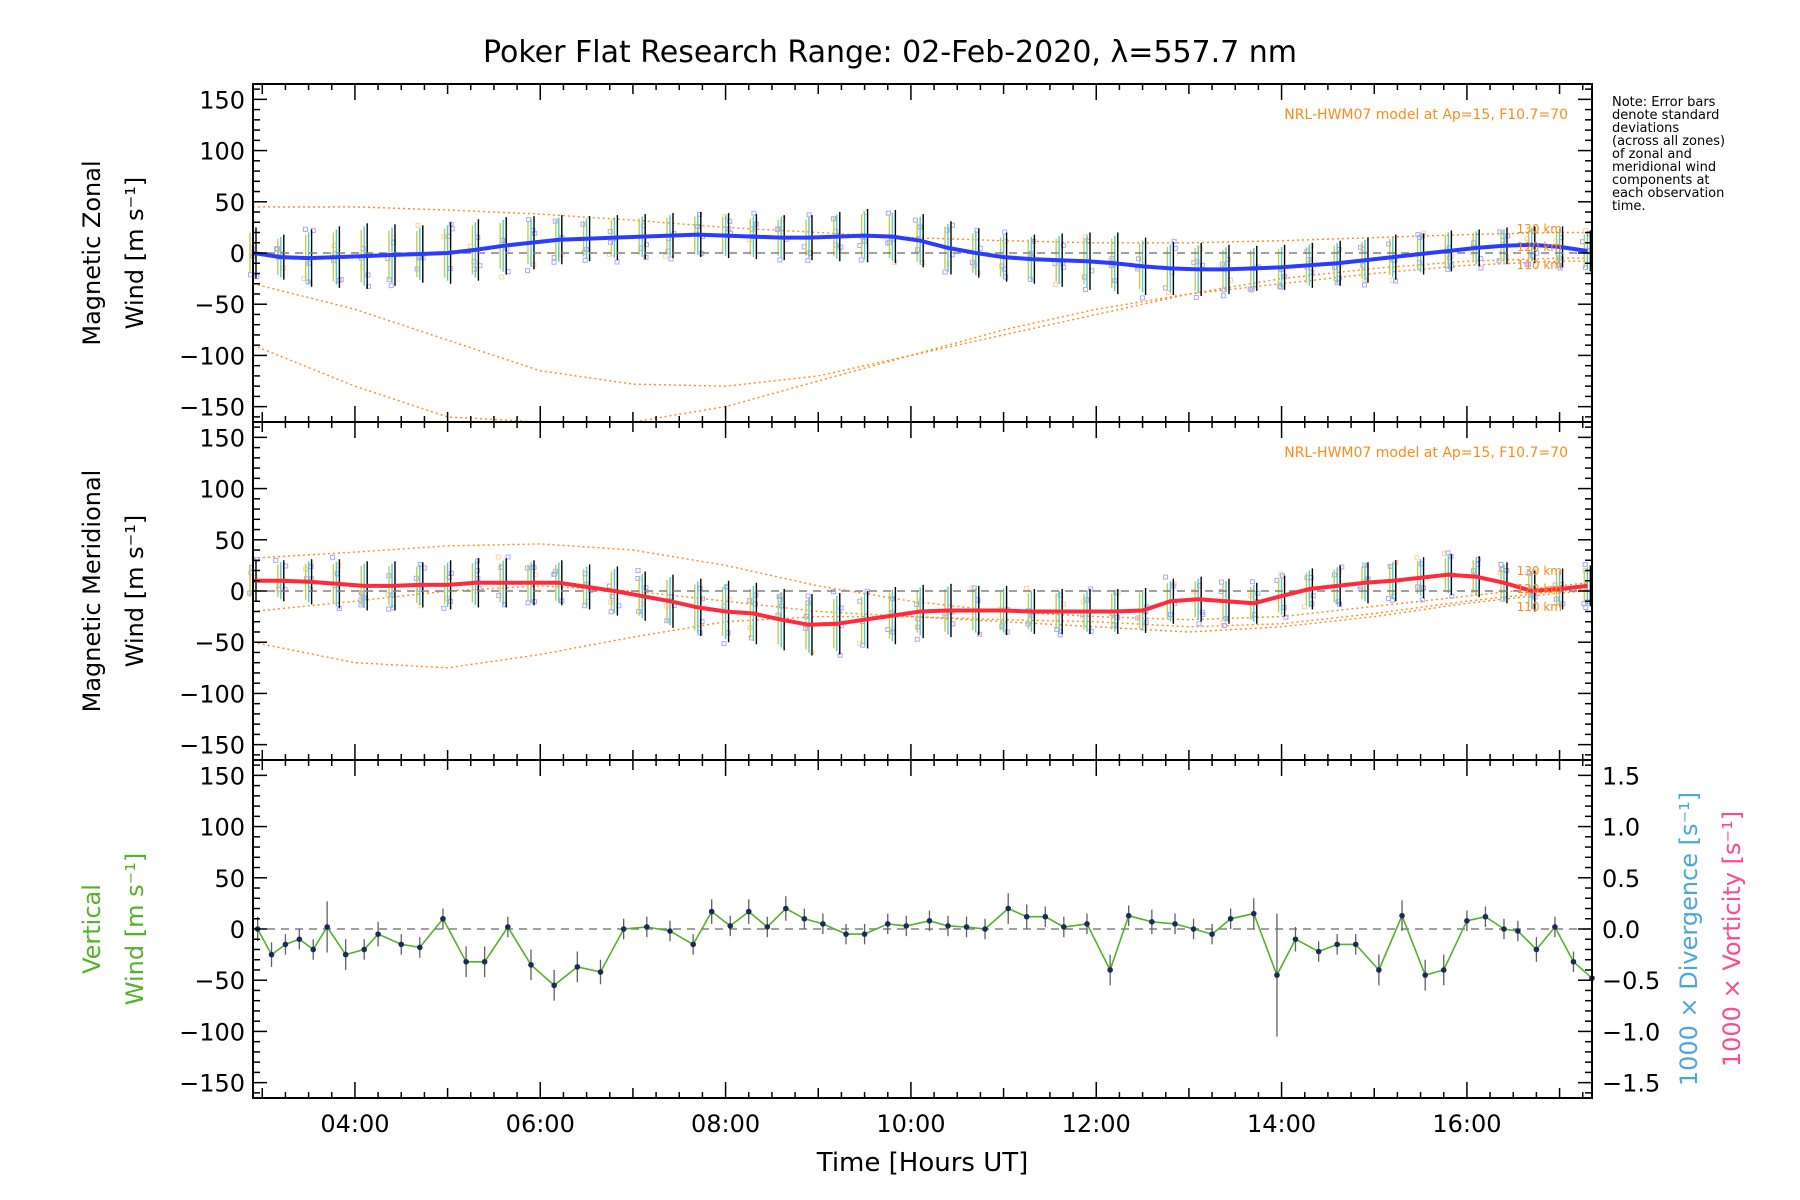 Image resolution: width=1800 pixels, height=1200 pixels. Describe the element at coordinates (1689, 939) in the screenshot. I see `divergence-axis-label: 1000 × Divergence [s⁻¹]` at that location.